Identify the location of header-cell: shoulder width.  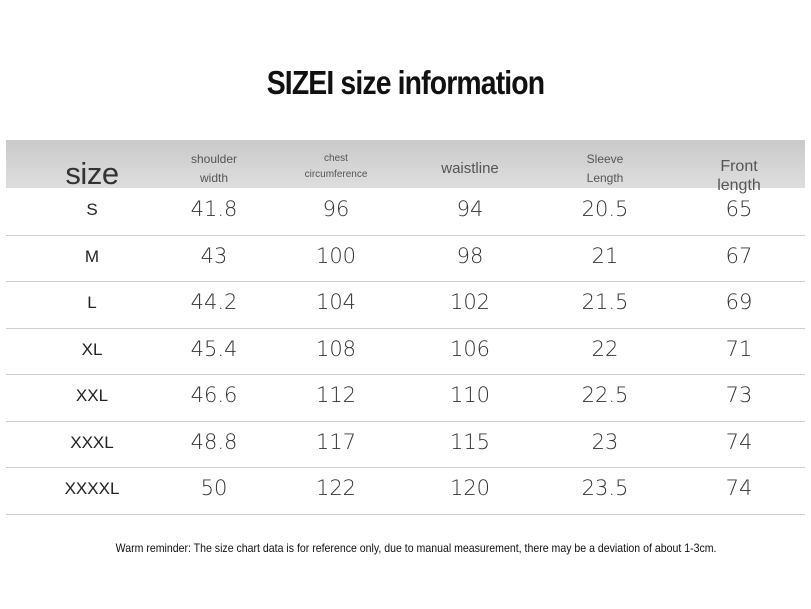
(214, 168).